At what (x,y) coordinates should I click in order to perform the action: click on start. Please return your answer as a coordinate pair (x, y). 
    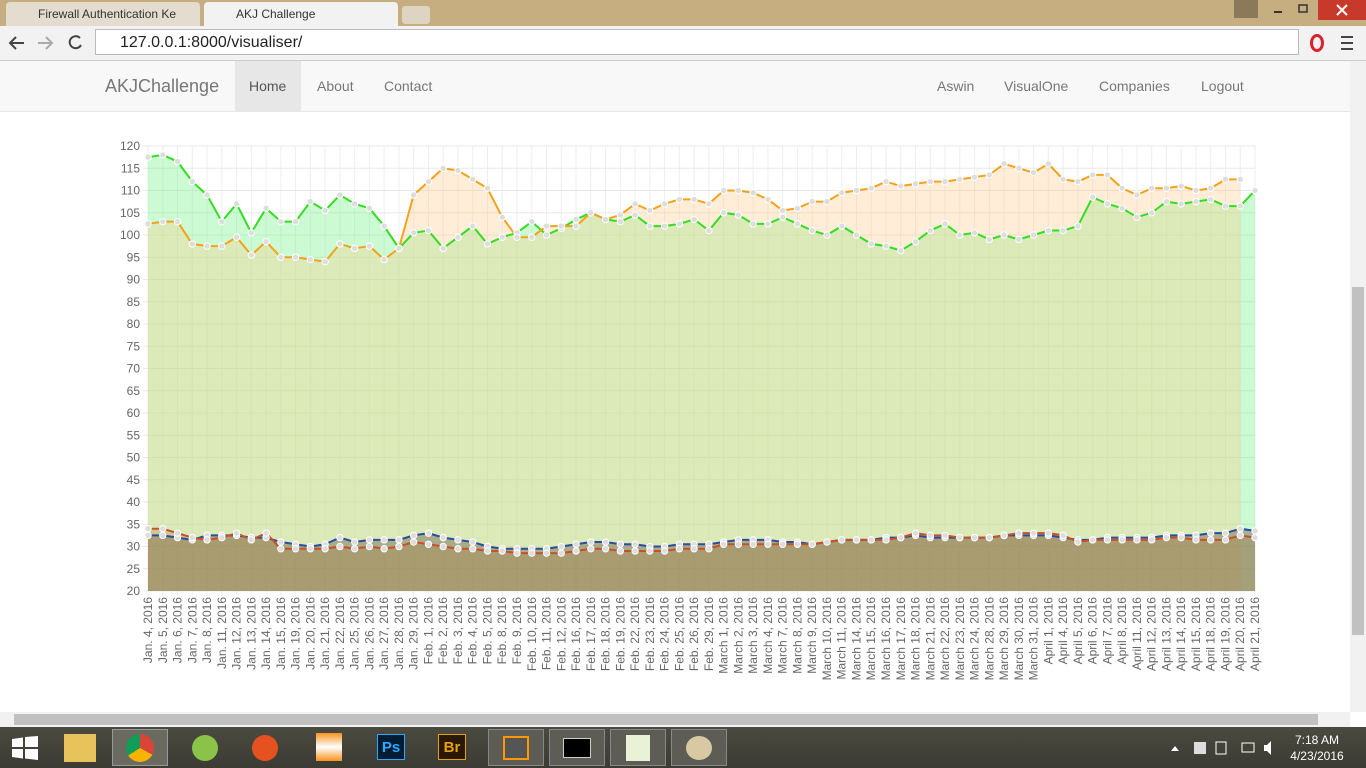
    Looking at the image, I should click on (25, 748).